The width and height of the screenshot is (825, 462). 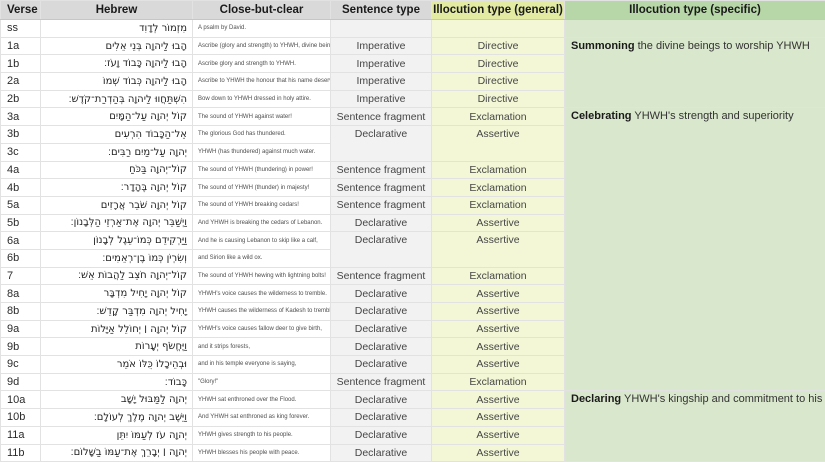 I want to click on col-header-illocution-specific: Illocution type (specific), so click(x=695, y=10).